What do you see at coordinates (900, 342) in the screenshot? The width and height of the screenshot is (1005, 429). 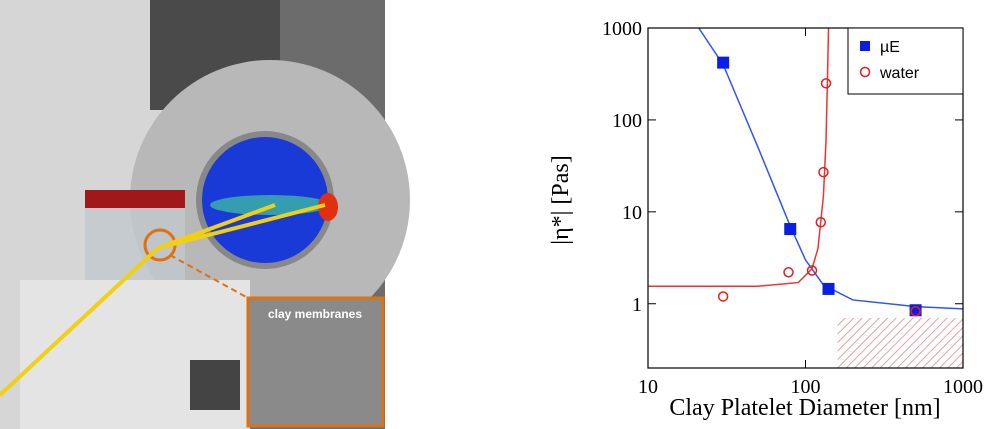 I see `hatched-region` at bounding box center [900, 342].